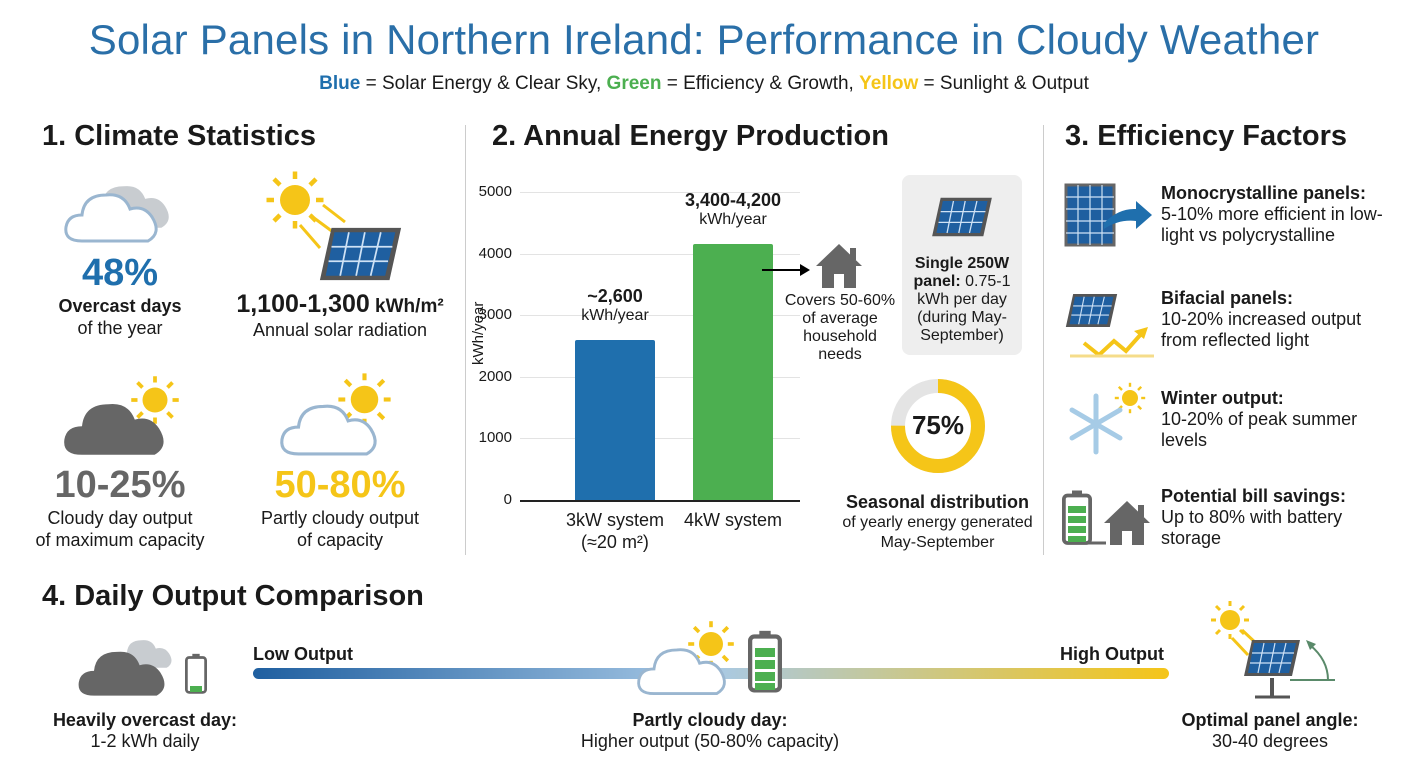 The height and width of the screenshot is (768, 1408). I want to click on efficiency-item-title: Winter output:, so click(1222, 398).